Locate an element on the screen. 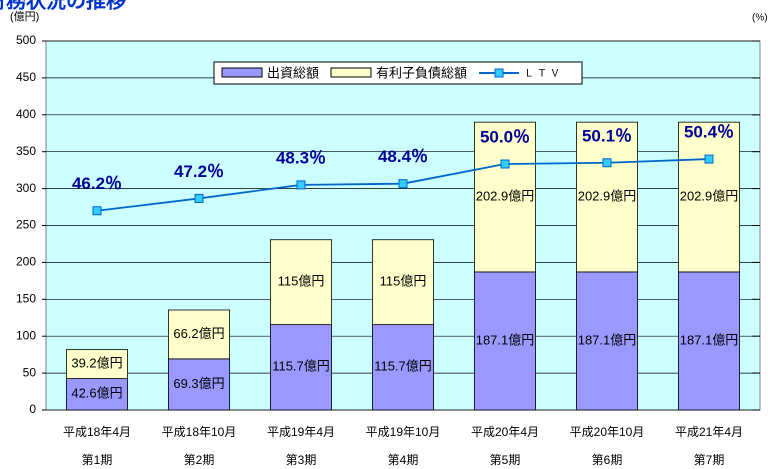 Image resolution: width=772 pixels, height=469 pixels. x-period-label: 第7期 is located at coordinates (709, 460).